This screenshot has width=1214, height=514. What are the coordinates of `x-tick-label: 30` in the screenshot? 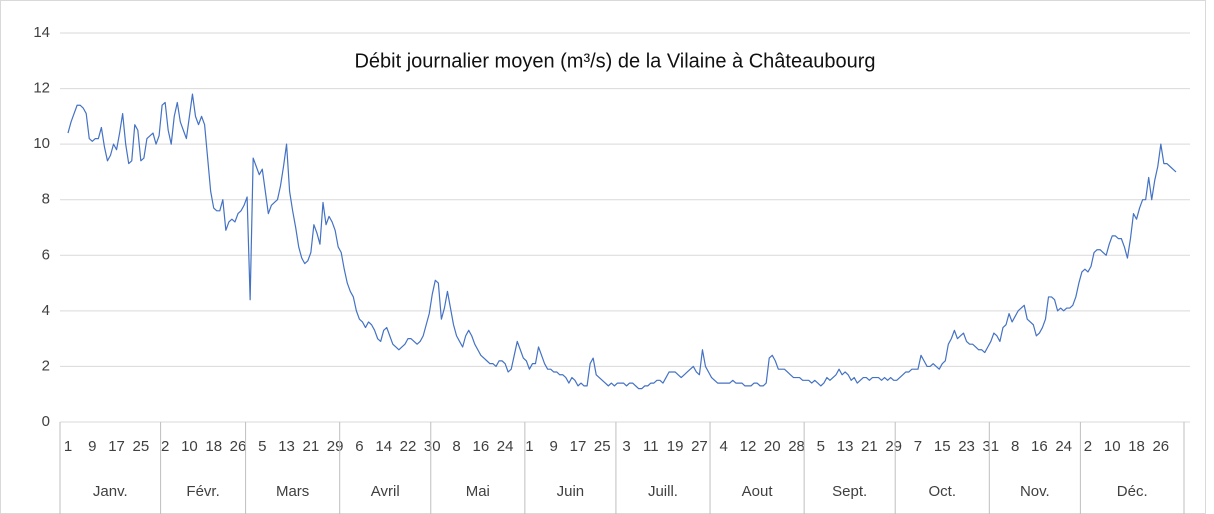 It's located at (432, 446).